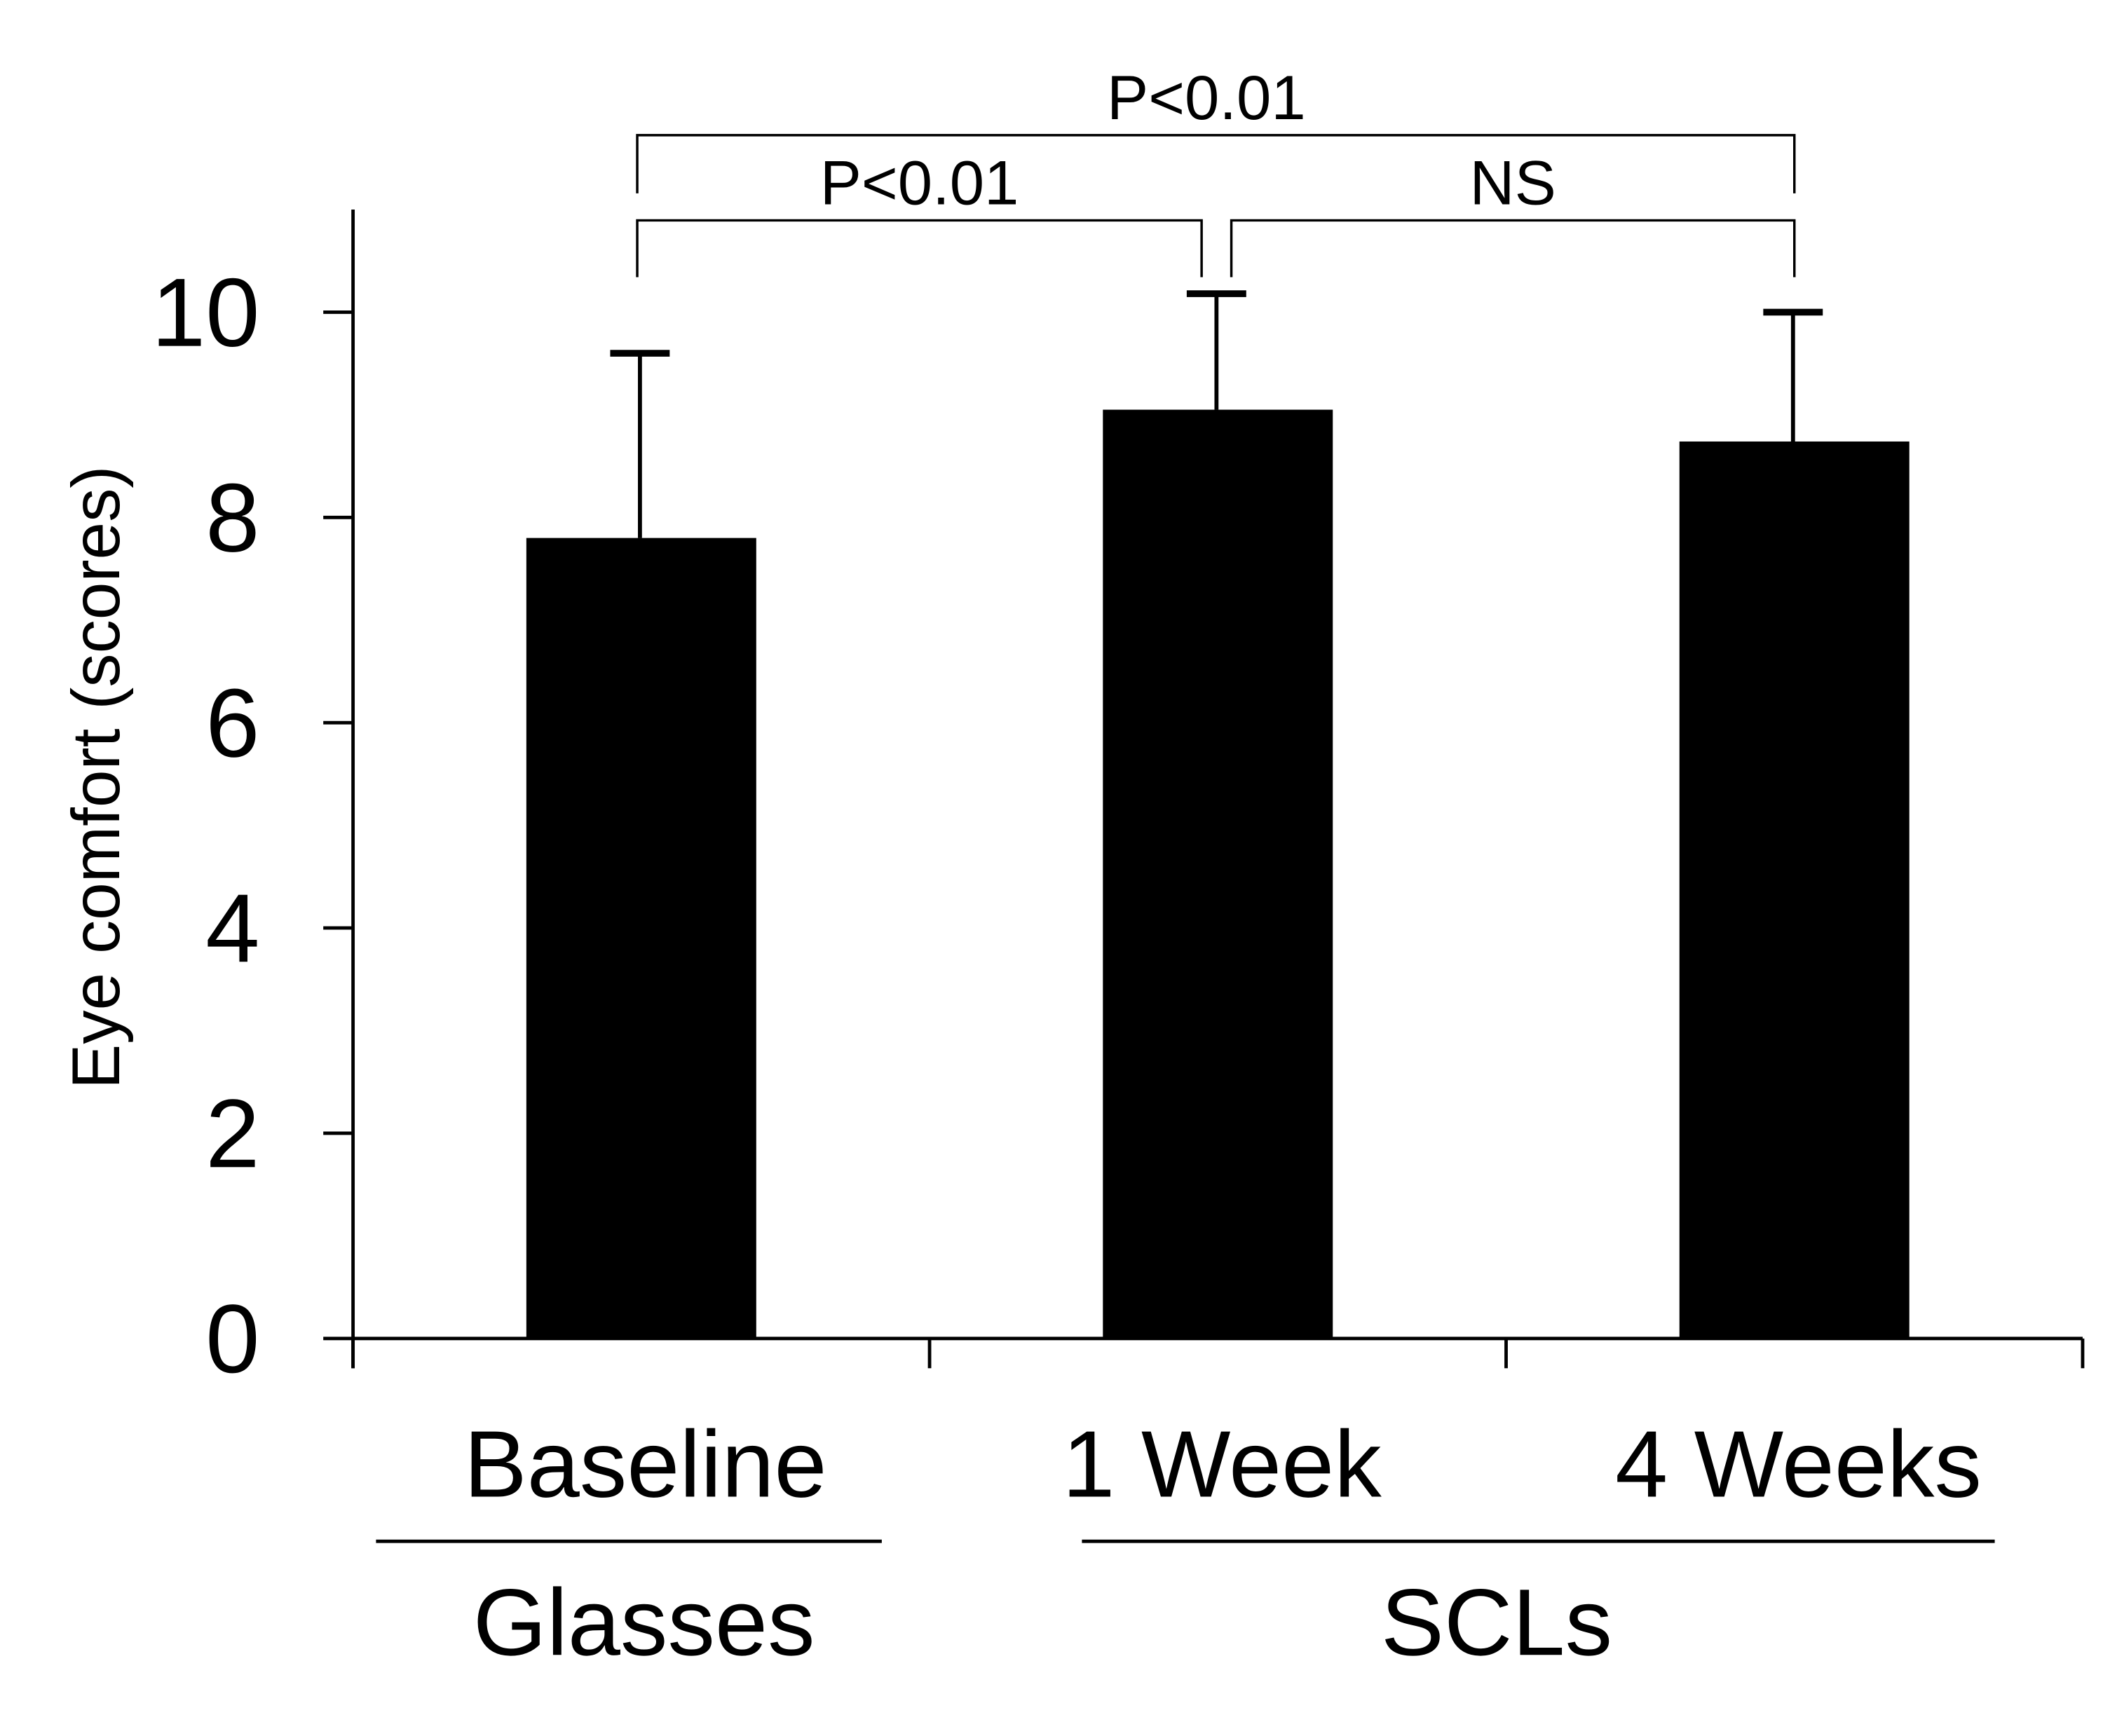  Describe the element at coordinates (232, 1339) in the screenshot. I see `y-tick-label: 0` at that location.